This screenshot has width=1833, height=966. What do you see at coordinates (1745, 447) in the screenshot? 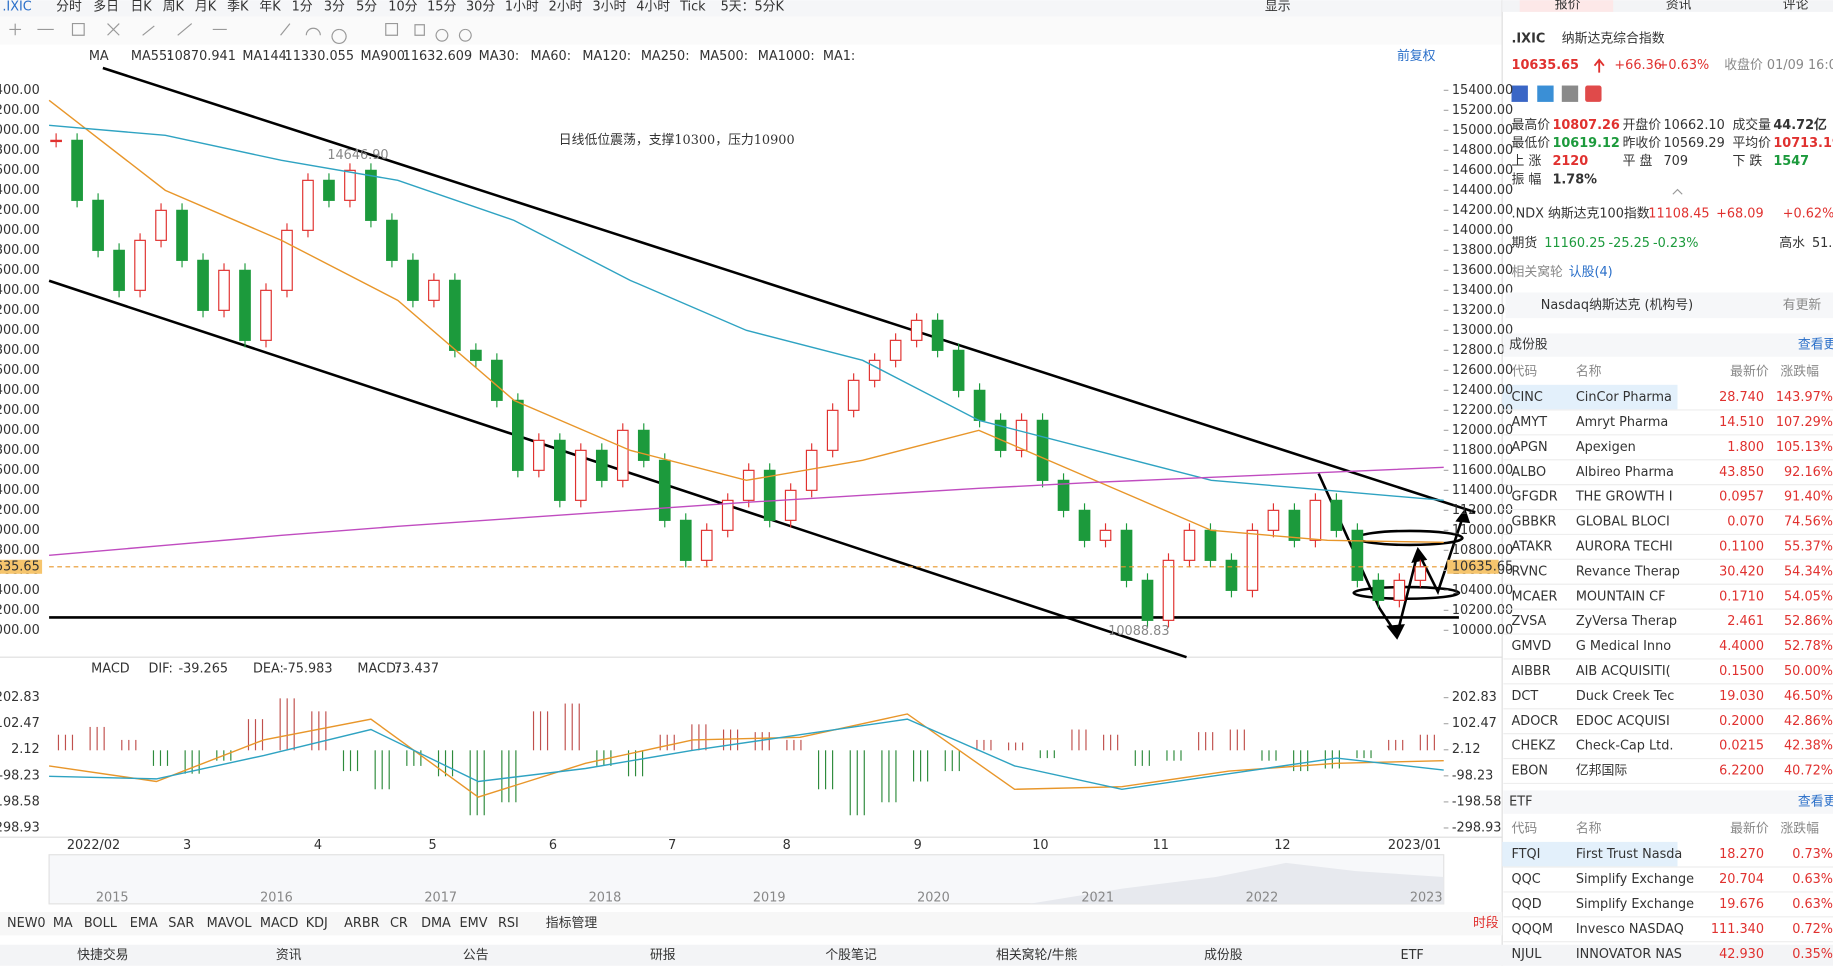
I see `cell-price: 1.800` at bounding box center [1745, 447].